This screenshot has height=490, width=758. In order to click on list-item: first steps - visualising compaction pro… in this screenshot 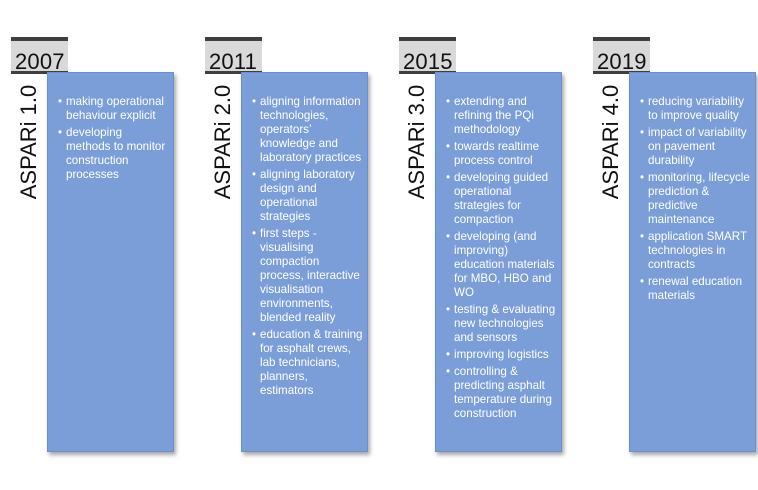, I will do `click(307, 276)`.